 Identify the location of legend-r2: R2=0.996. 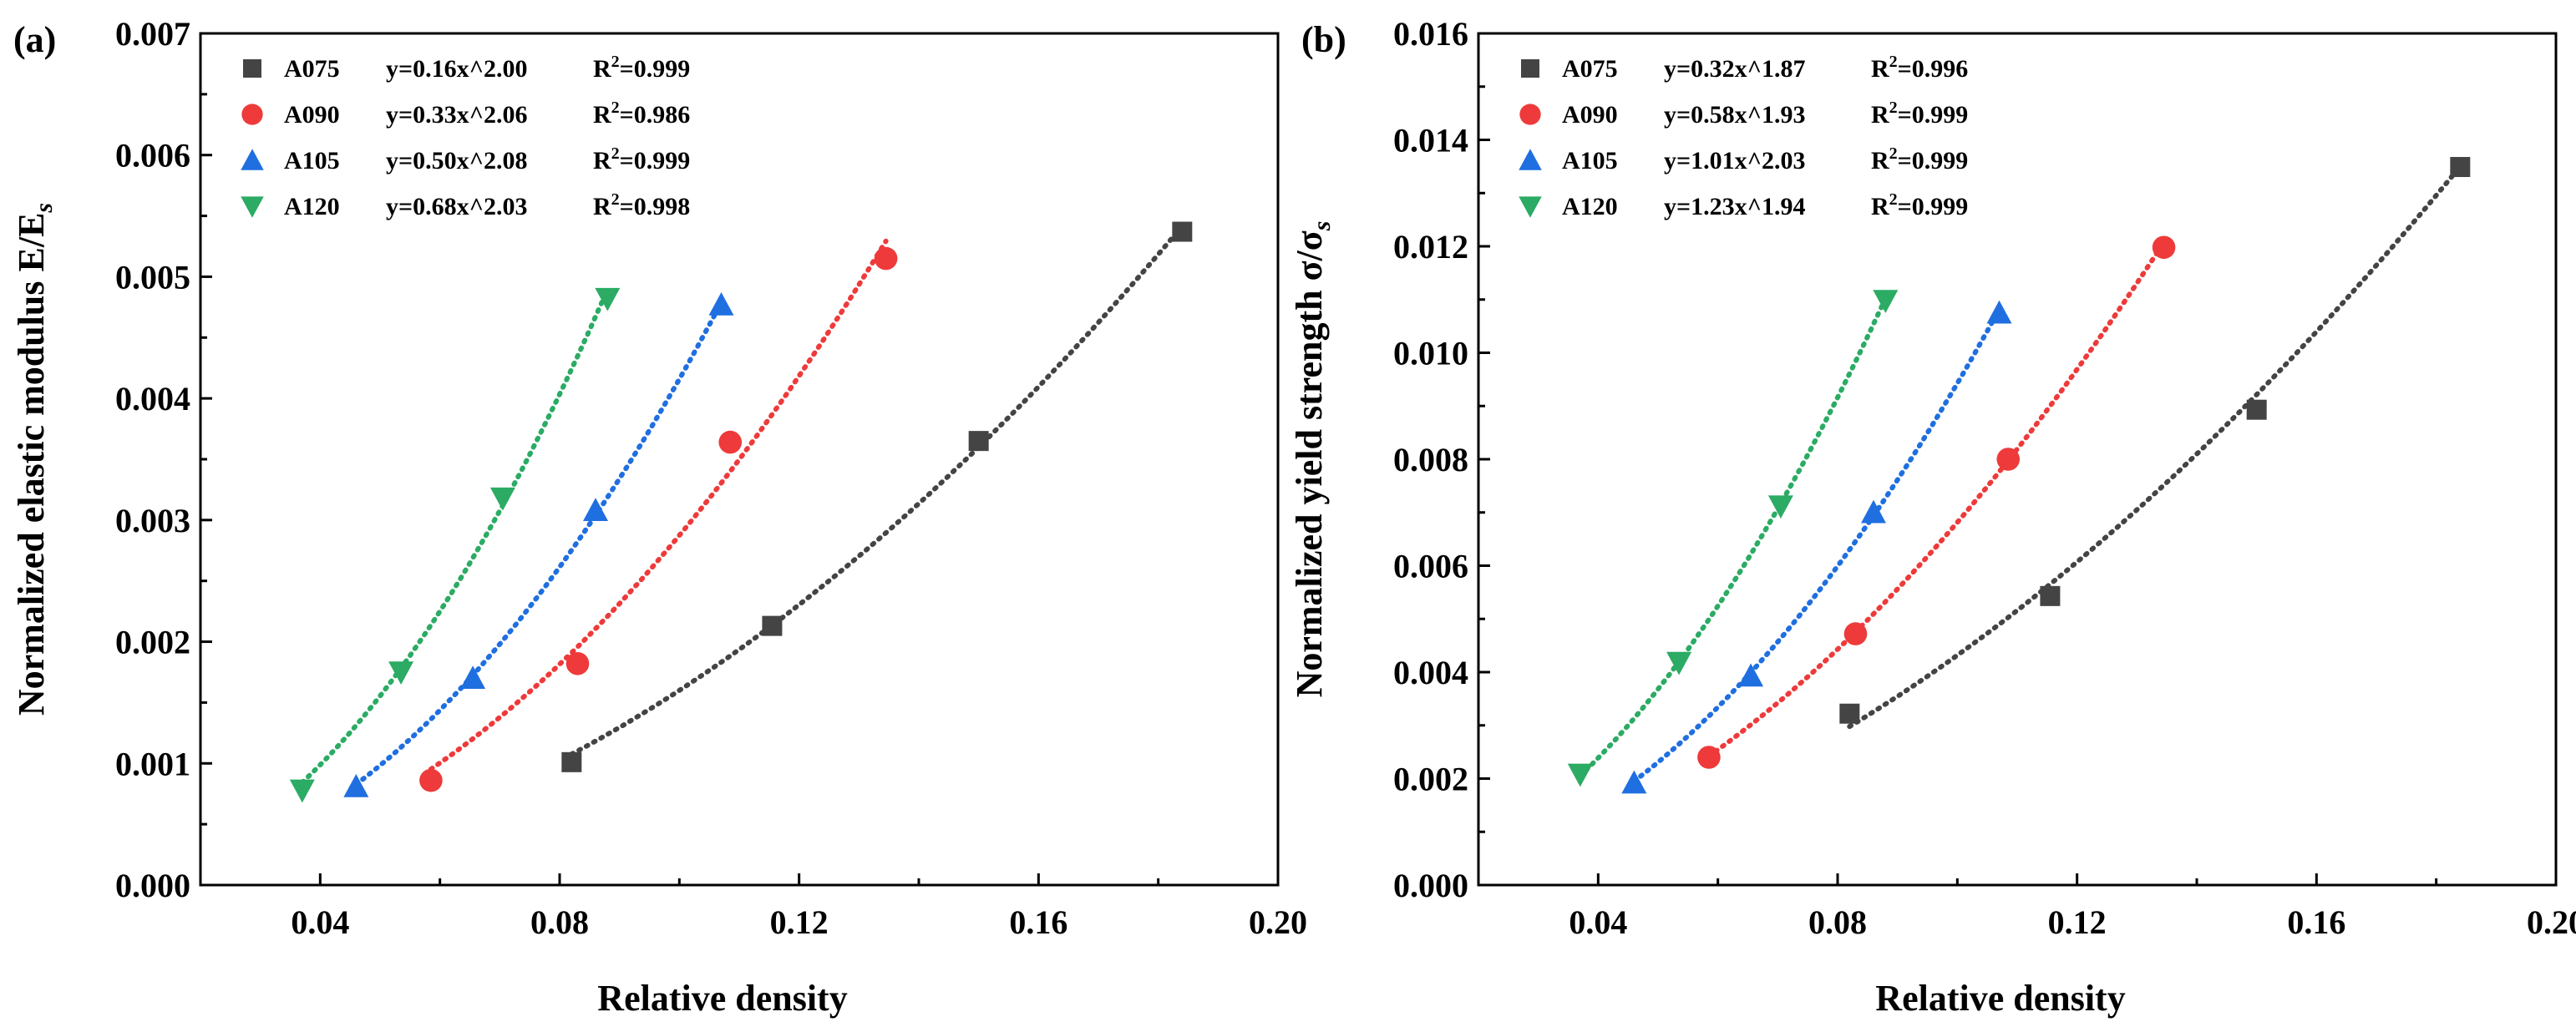
(1919, 68).